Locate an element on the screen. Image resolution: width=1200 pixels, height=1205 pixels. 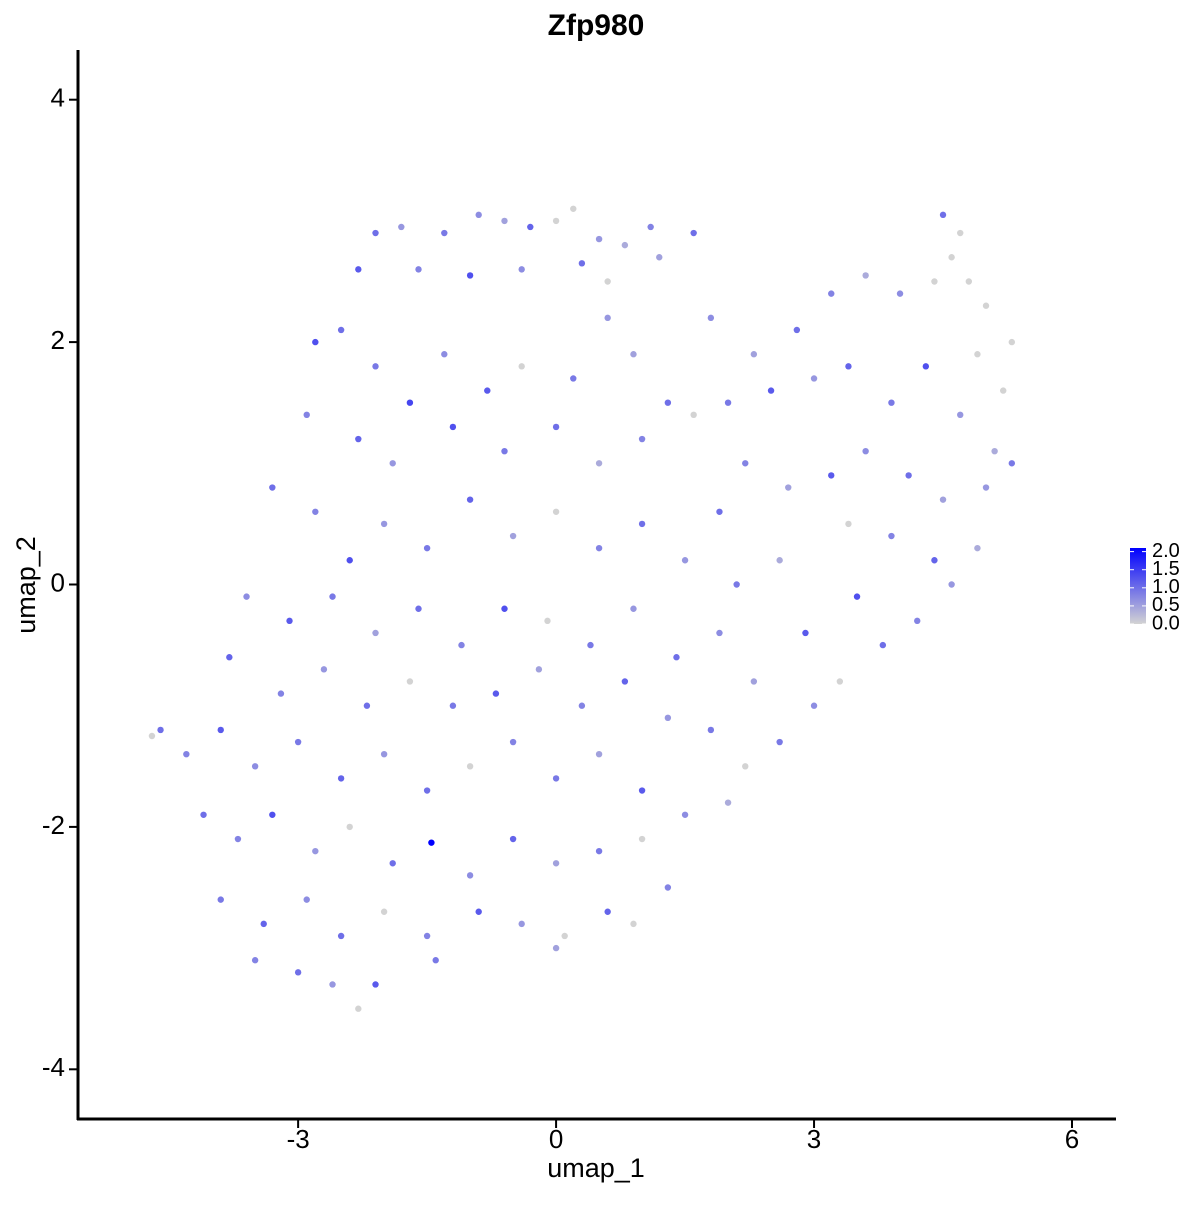
x-tick-label: 0 is located at coordinates (556, 1139).